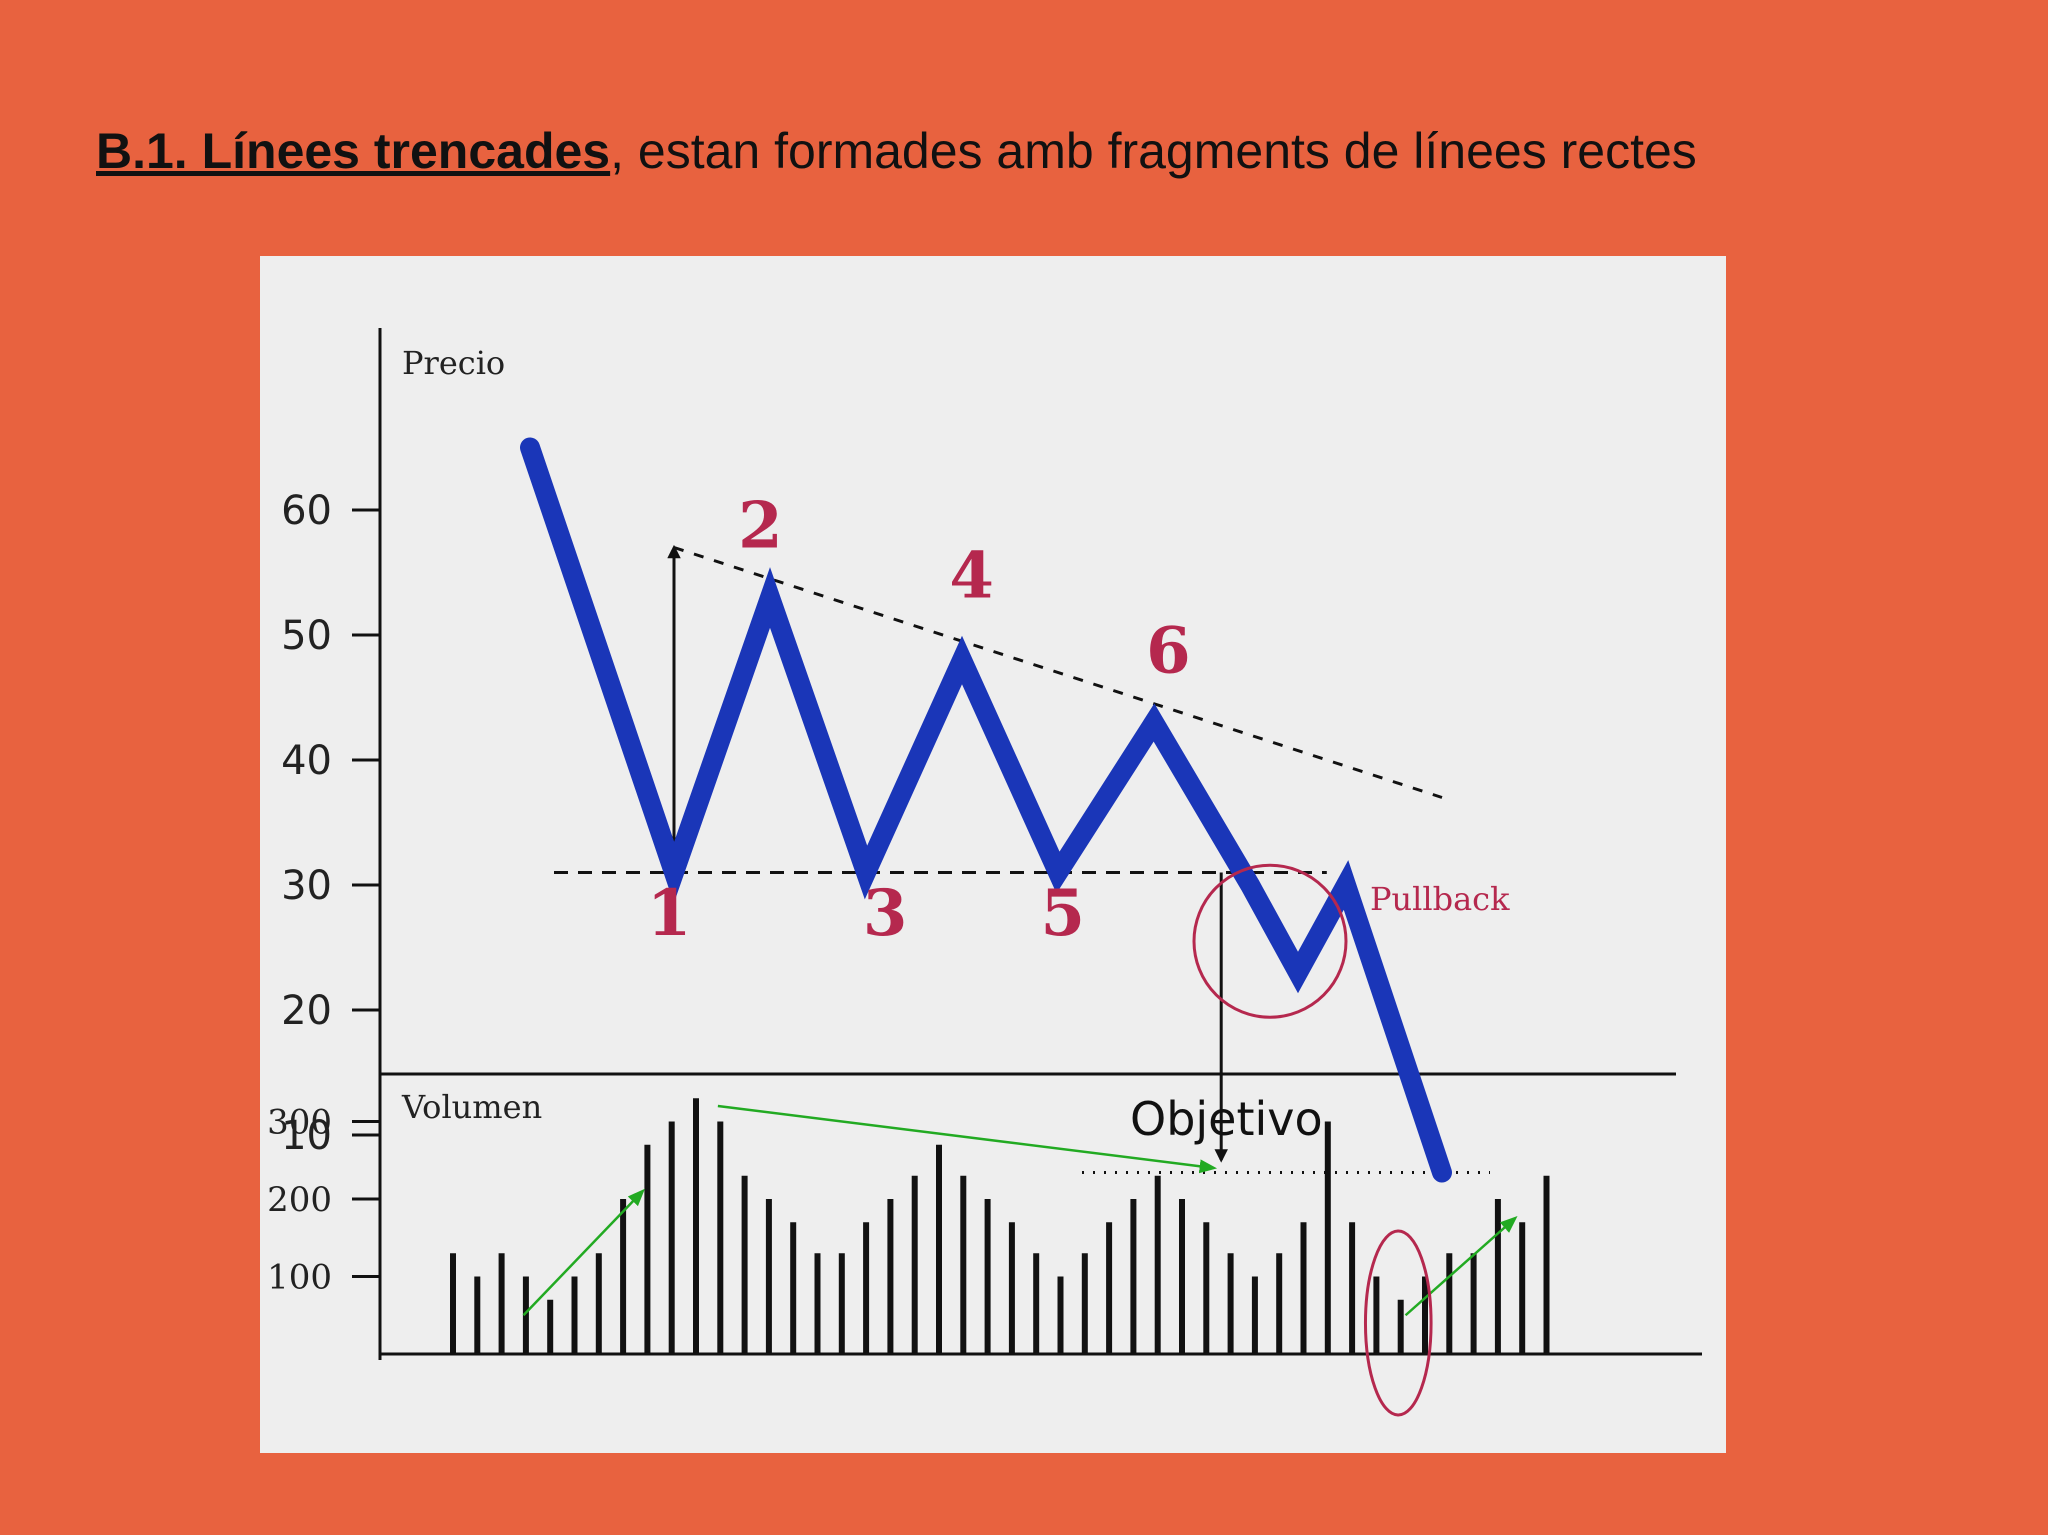  What do you see at coordinates (306, 511) in the screenshot?
I see `price-y-tick-label: 60` at bounding box center [306, 511].